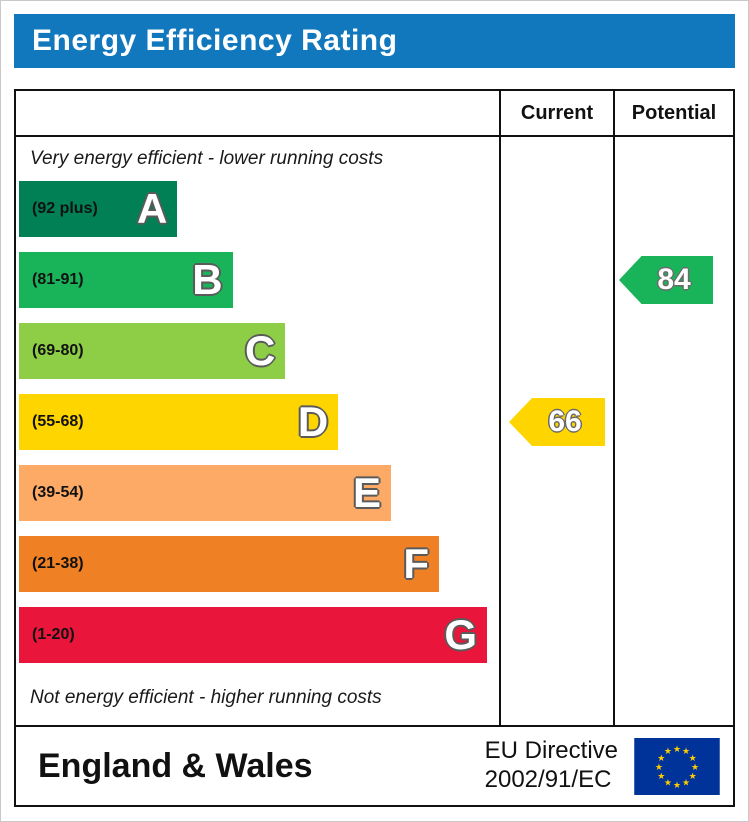  What do you see at coordinates (460, 634) in the screenshot?
I see `band-letter: G` at bounding box center [460, 634].